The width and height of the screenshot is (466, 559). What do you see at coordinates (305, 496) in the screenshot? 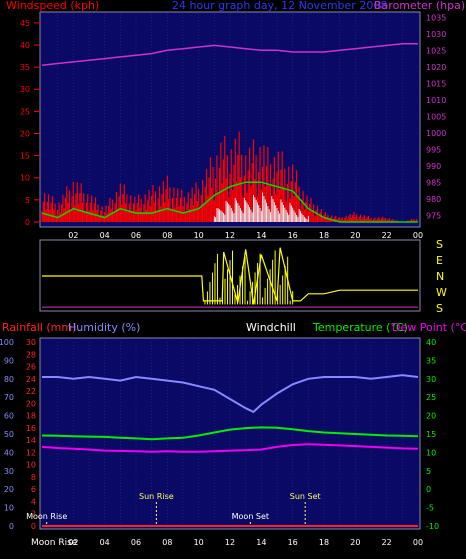
I see `annotation-label: Sun Set` at bounding box center [305, 496].